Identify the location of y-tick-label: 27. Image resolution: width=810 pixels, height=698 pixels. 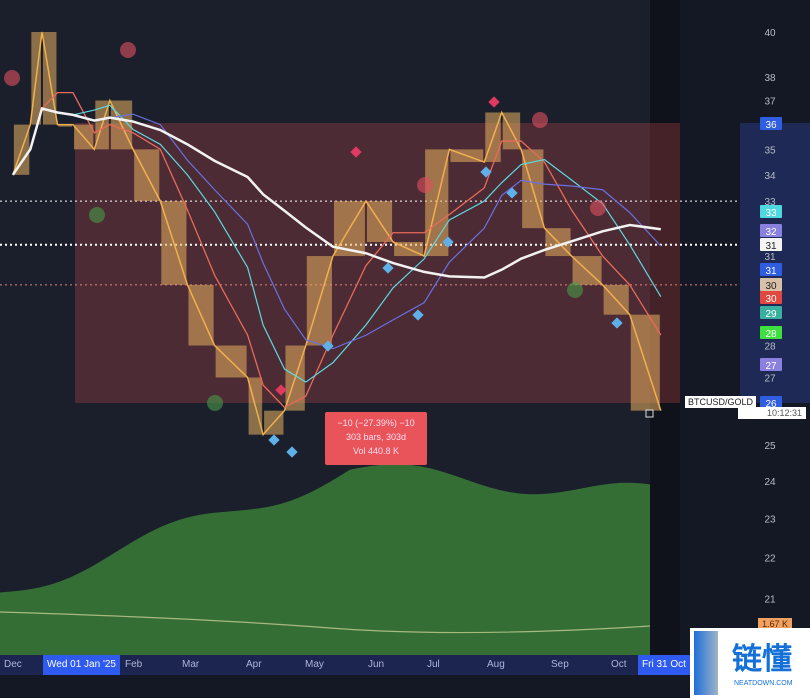
(770, 378).